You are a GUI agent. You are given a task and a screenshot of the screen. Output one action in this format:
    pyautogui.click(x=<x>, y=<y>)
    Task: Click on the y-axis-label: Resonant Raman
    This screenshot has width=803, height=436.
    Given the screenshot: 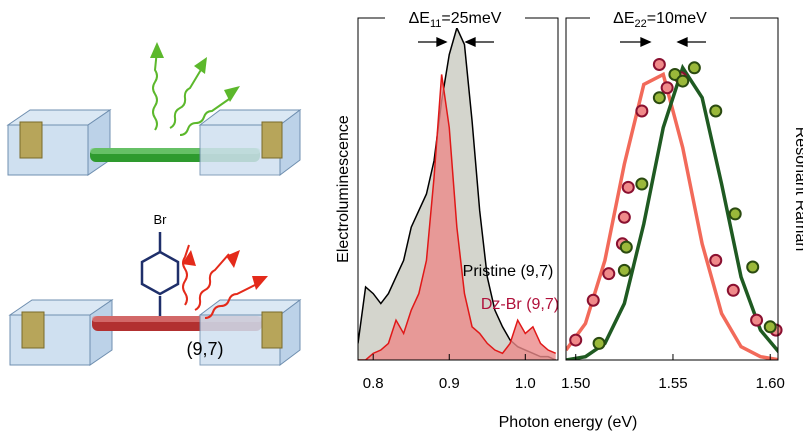 What is the action you would take?
    pyautogui.click(x=797, y=189)
    